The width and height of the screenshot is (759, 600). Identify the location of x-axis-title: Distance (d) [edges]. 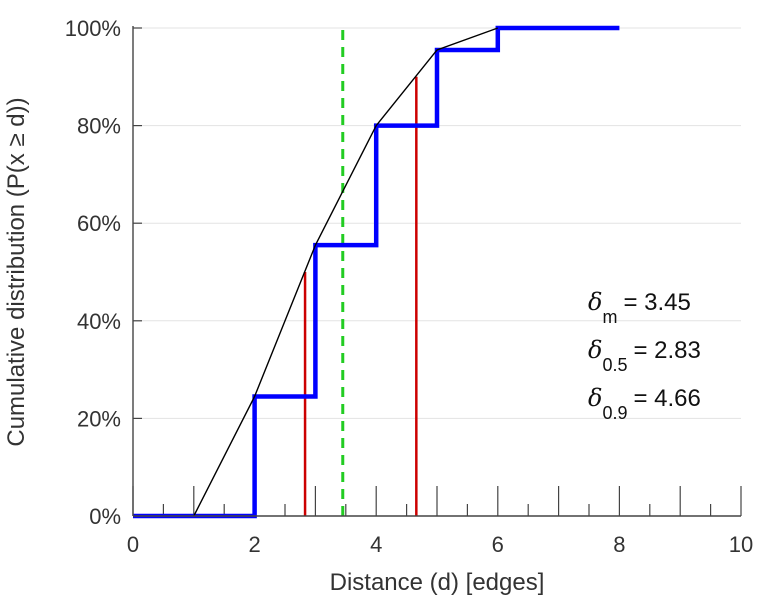
(437, 582).